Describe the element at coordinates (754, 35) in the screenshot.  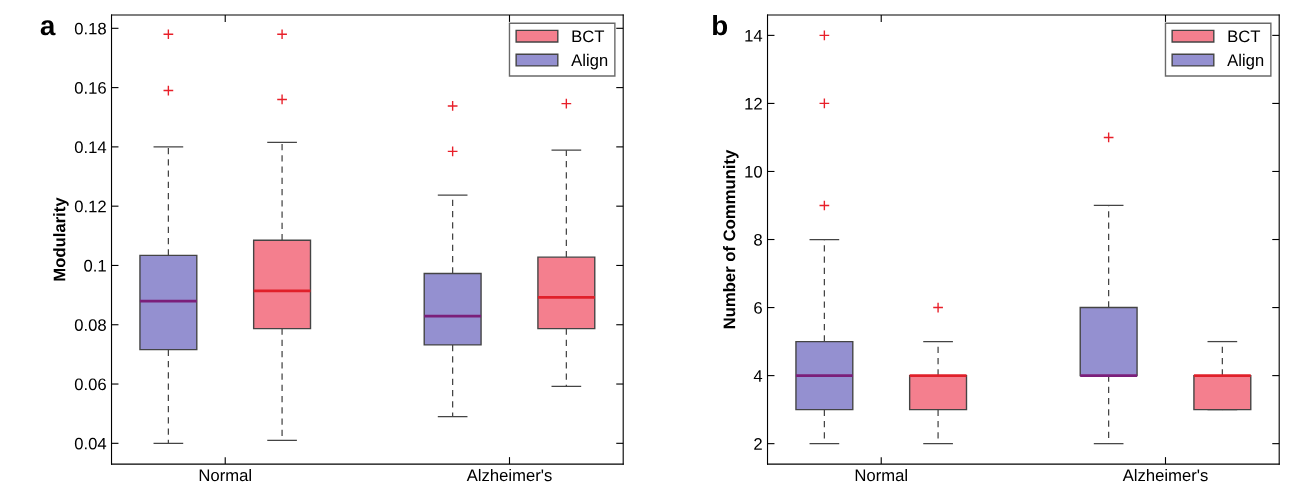
I see `y-tick-label: 14` at that location.